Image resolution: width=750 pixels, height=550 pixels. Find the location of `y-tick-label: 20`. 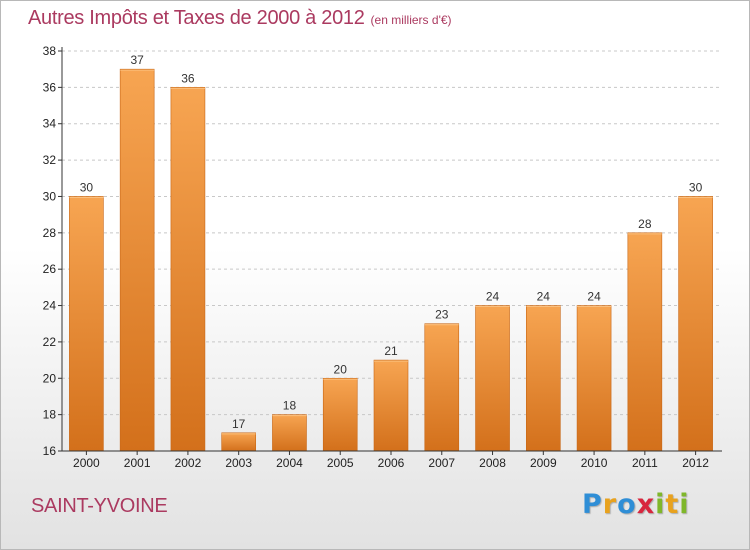

y-tick-label: 20 is located at coordinates (50, 378).